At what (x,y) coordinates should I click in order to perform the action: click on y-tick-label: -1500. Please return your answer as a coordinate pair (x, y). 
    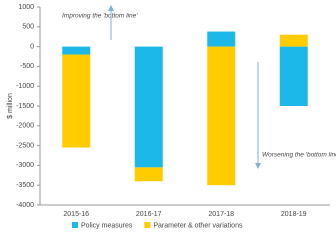
    Looking at the image, I should click on (25, 106).